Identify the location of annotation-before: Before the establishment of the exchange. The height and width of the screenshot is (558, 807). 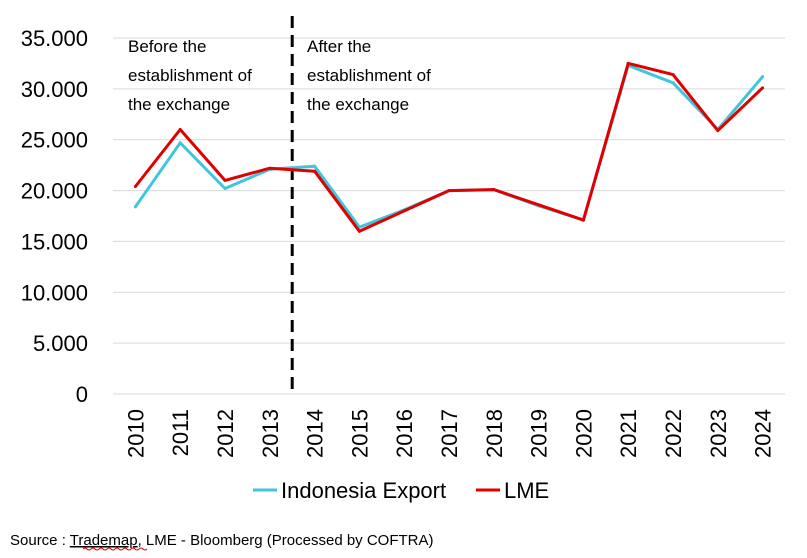
(190, 75).